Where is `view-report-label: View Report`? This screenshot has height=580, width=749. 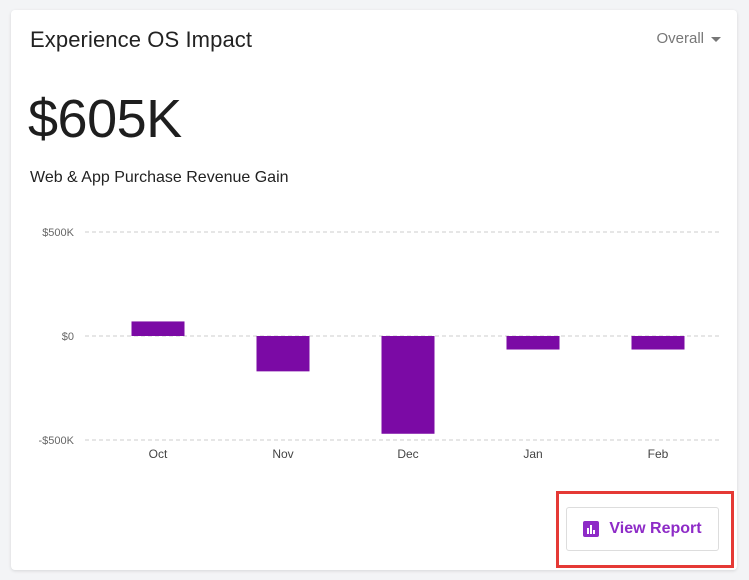 view-report-label: View Report is located at coordinates (655, 528).